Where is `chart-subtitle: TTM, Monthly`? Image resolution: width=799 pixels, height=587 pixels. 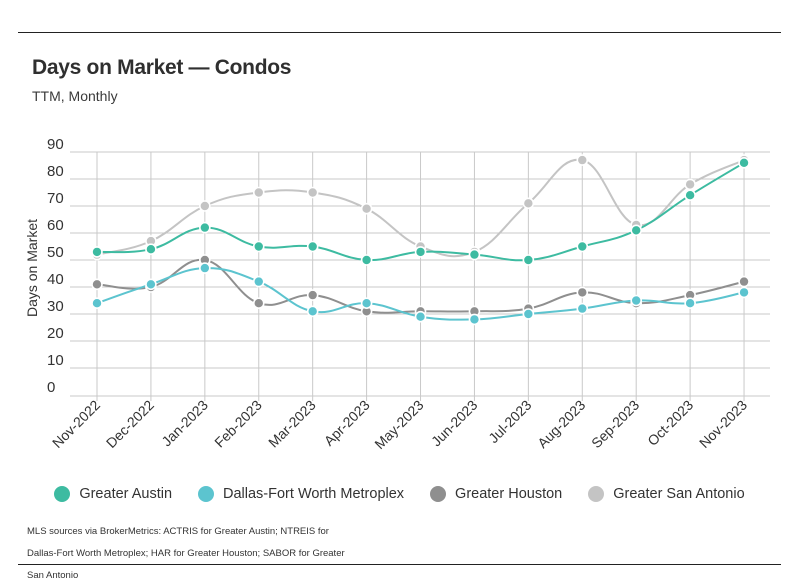 chart-subtitle: TTM, Monthly is located at coordinates (75, 96).